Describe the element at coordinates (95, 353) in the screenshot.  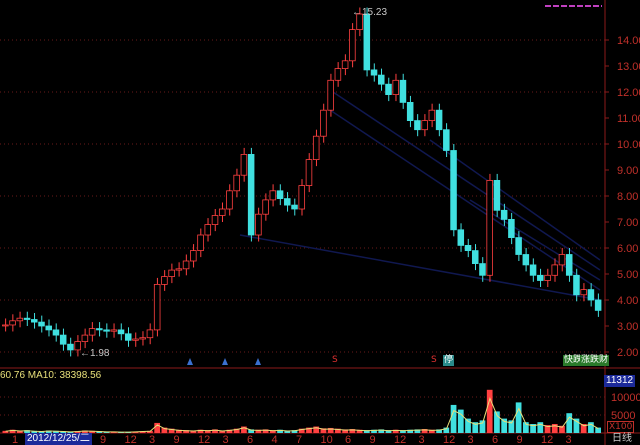
I see `low-price-label: ←1.98` at that location.